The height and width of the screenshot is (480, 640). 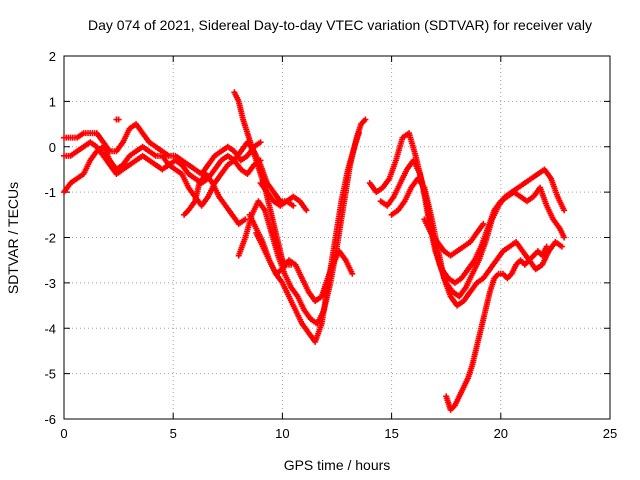 What do you see at coordinates (50, 283) in the screenshot?
I see `y-tick-label: -3` at bounding box center [50, 283].